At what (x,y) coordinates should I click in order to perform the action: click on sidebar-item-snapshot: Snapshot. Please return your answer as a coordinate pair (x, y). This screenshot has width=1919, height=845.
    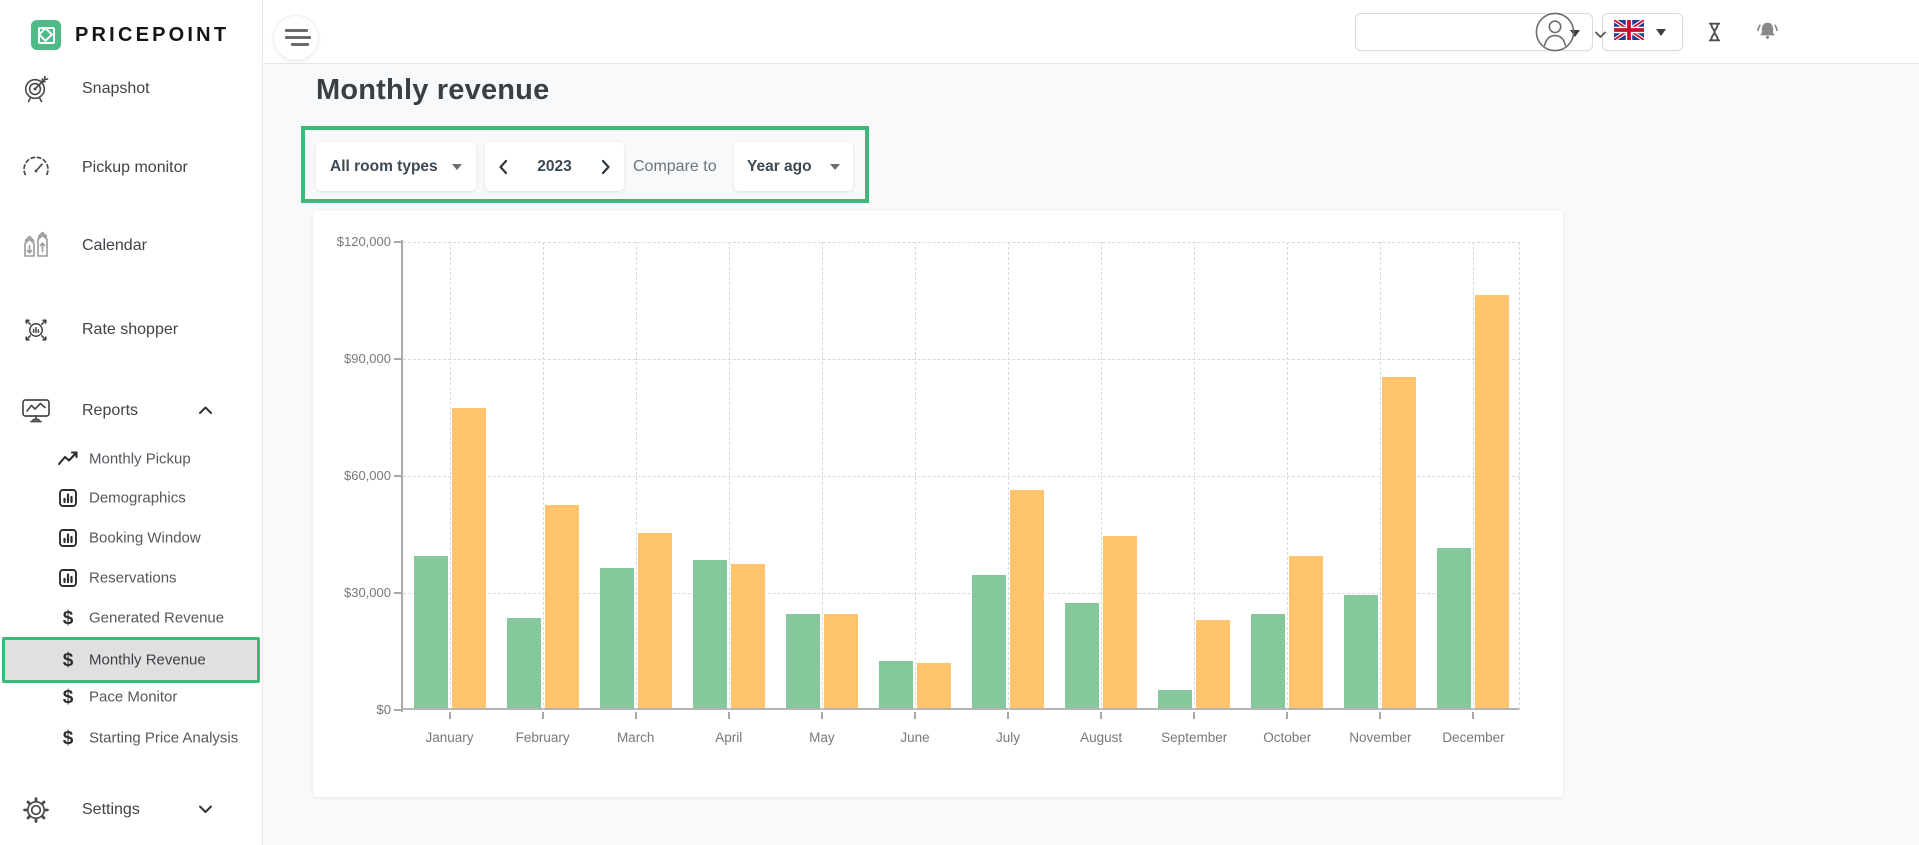
    Looking at the image, I should click on (131, 89).